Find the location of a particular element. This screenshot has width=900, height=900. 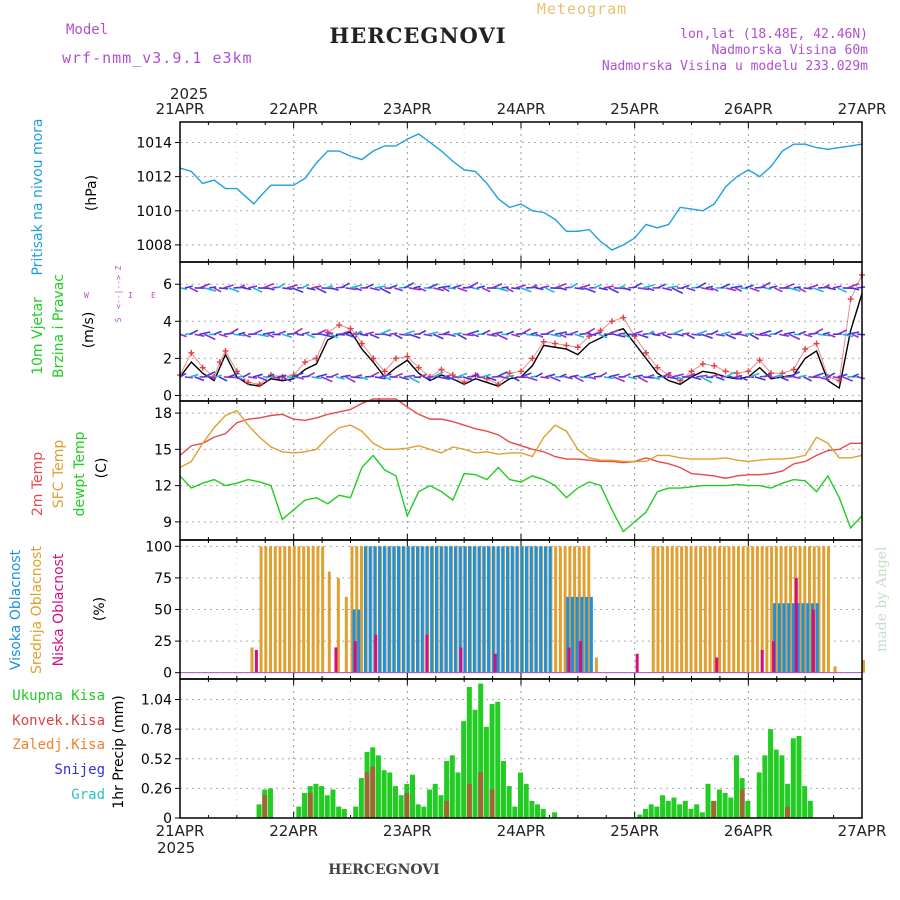

date-labels-top: 21APR 22APR 23APR 24APR 25APR 26APR 27APR is located at coordinates (521, 109).